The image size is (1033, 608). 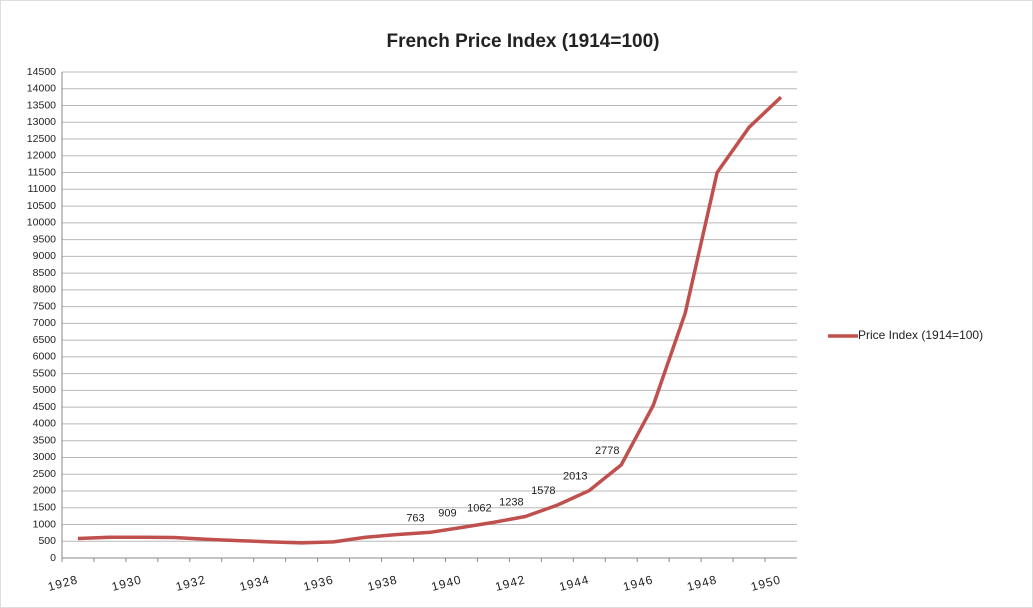 What do you see at coordinates (45, 239) in the screenshot?
I see `y-tick-label: 9500` at bounding box center [45, 239].